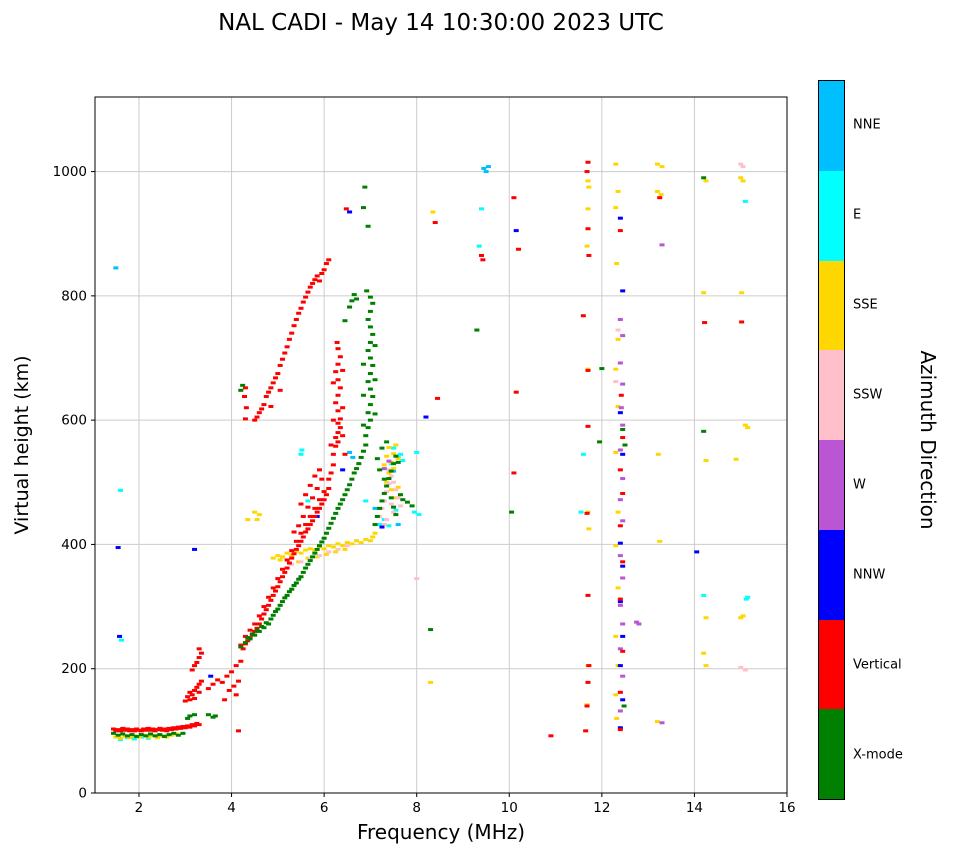  I want to click on x-tick-label: 10, so click(509, 808).